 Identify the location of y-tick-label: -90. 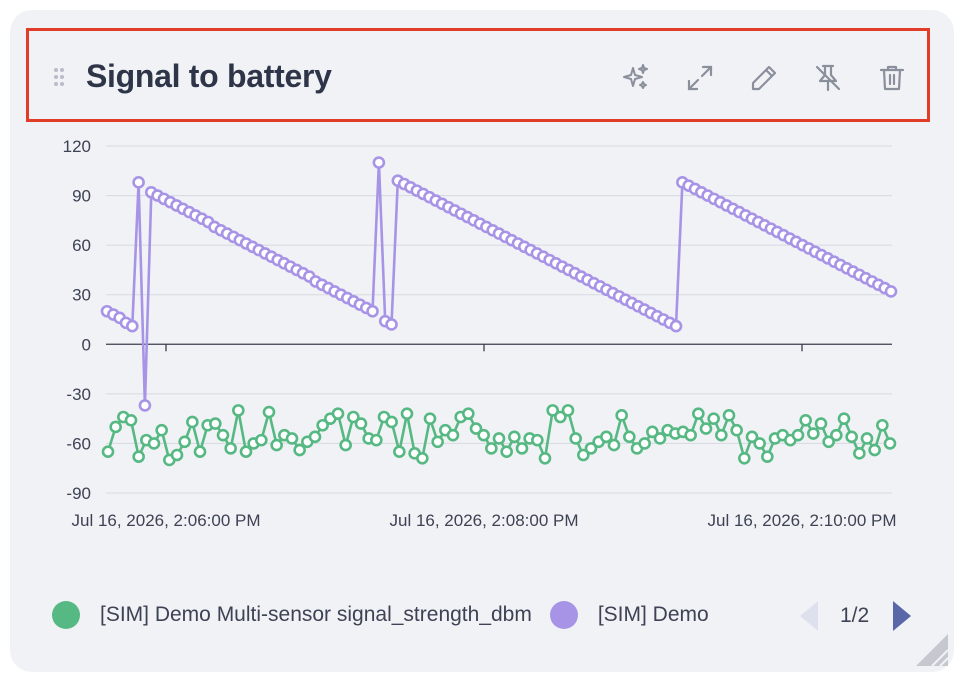
(78, 493).